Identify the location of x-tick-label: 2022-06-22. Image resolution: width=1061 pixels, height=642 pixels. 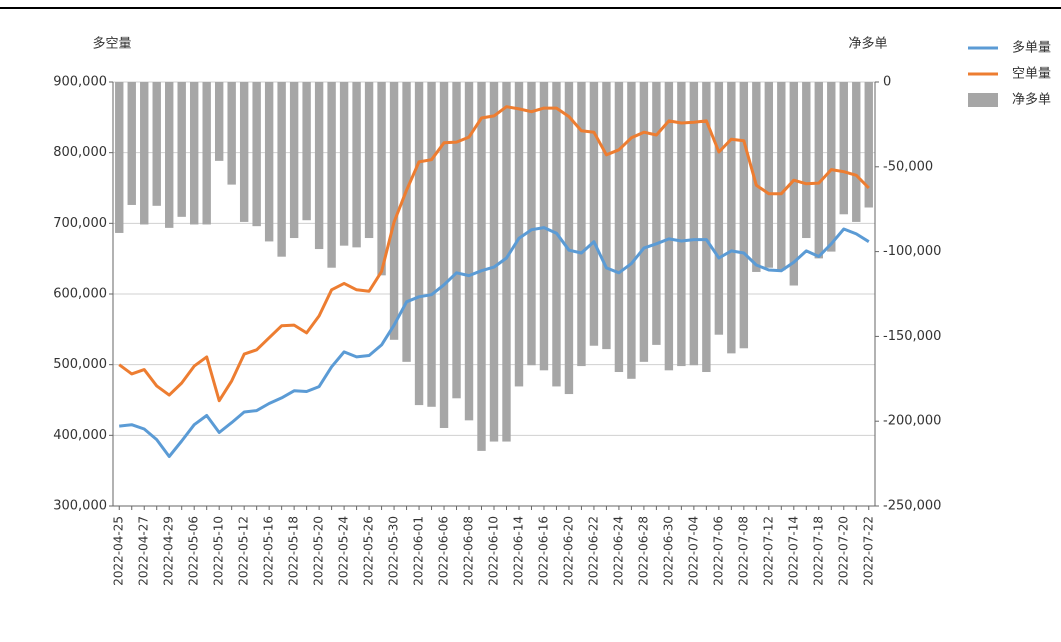
(593, 551).